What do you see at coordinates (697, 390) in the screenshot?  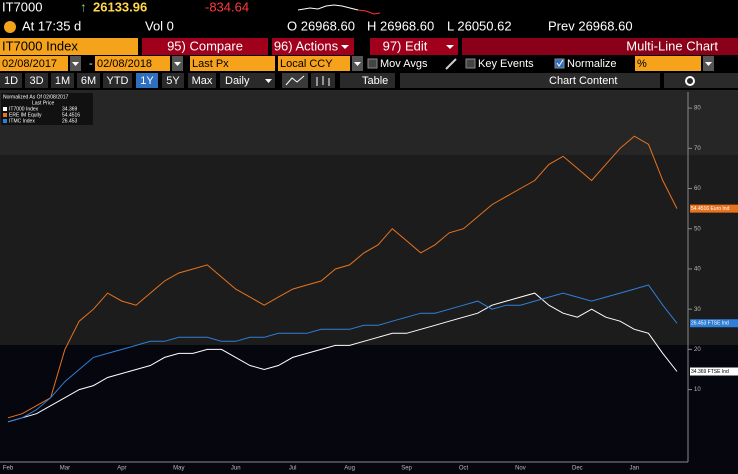 I see `y-tick-label: 10` at bounding box center [697, 390].